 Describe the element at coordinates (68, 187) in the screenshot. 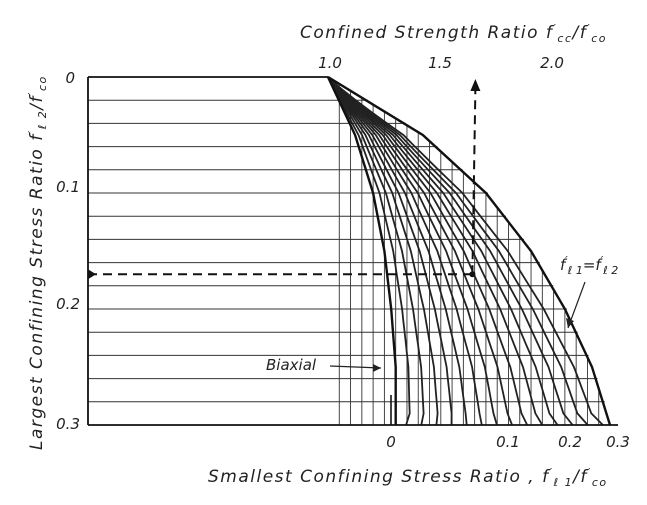

I see `left-tick-label: 0.1` at that location.